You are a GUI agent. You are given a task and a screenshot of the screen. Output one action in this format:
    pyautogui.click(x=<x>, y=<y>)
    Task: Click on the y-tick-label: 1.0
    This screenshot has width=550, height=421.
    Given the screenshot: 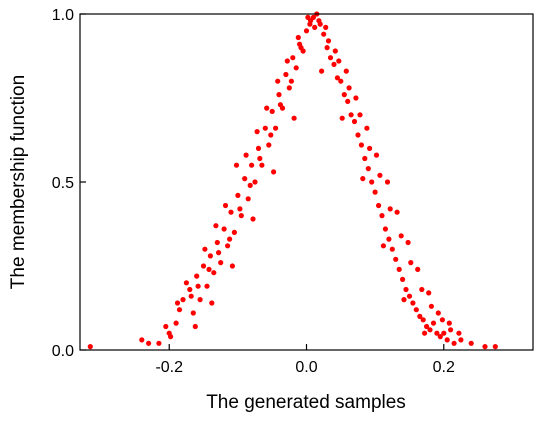 What is the action you would take?
    pyautogui.click(x=63, y=15)
    